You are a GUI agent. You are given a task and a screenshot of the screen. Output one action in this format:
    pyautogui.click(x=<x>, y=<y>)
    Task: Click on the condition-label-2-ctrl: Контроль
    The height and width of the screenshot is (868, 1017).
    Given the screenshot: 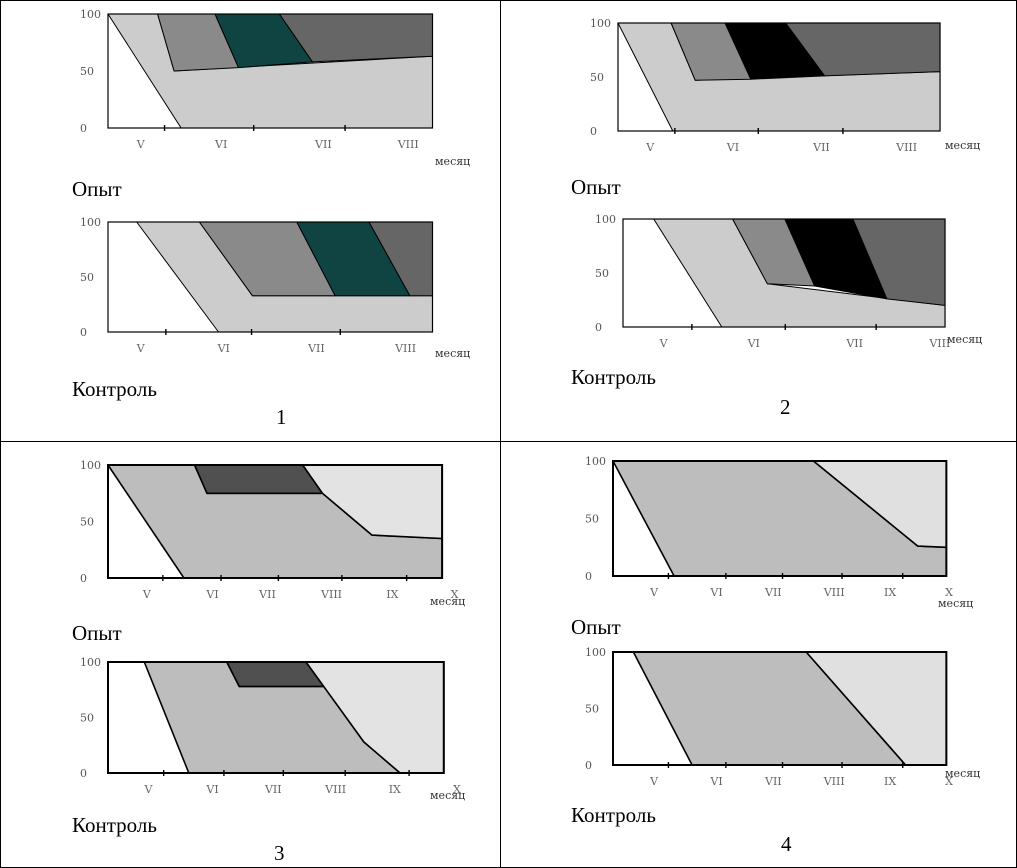 What is the action you would take?
    pyautogui.click(x=613, y=377)
    